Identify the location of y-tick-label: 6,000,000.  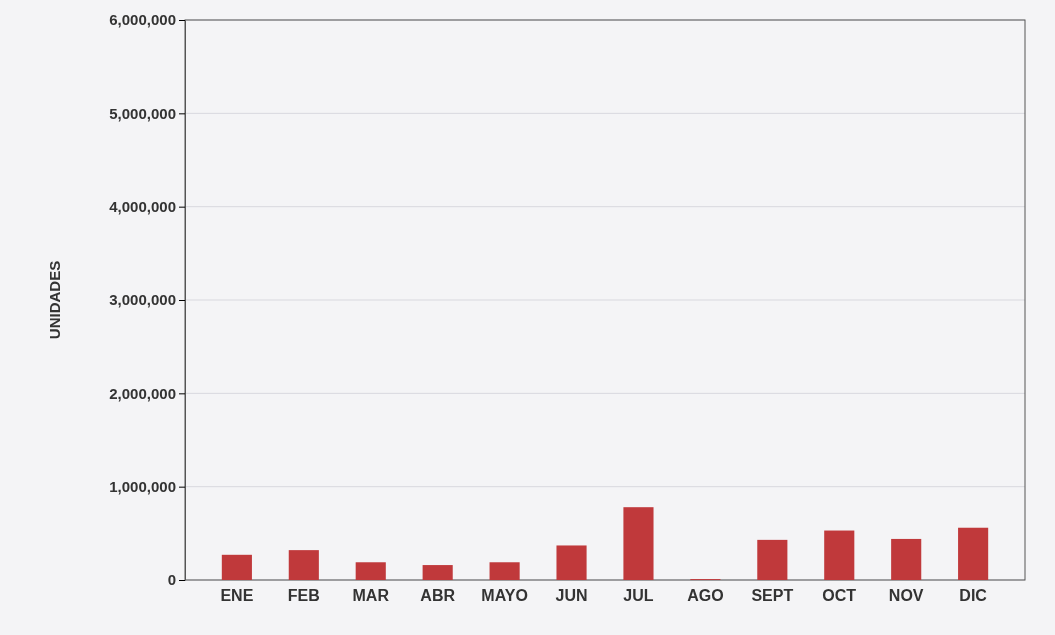
(142, 20).